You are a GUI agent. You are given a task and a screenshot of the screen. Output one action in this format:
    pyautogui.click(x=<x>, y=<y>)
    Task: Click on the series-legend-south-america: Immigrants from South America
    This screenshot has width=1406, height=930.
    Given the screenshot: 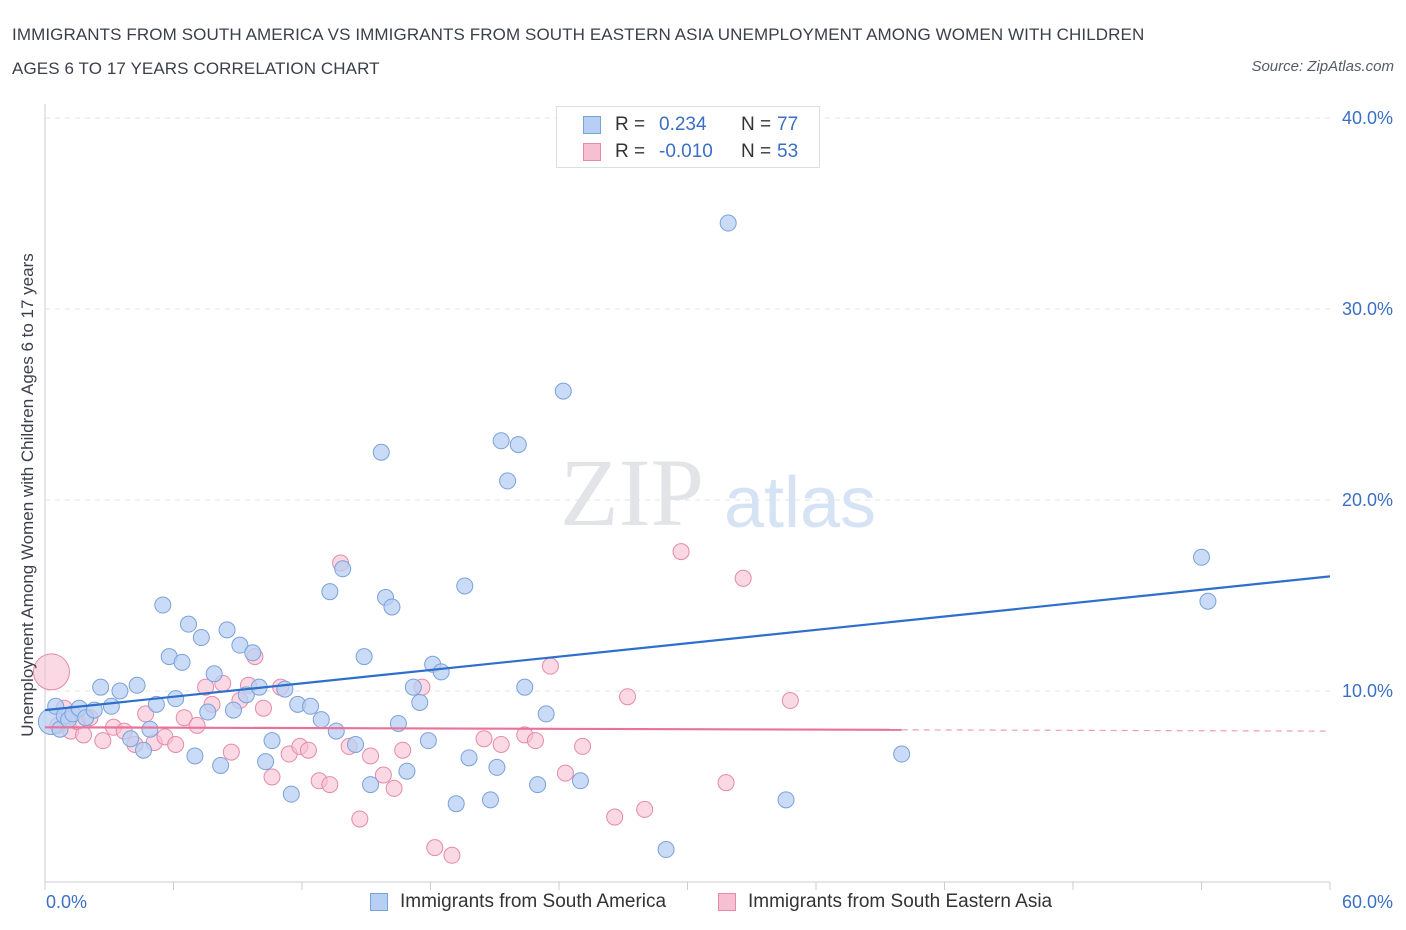 What is the action you would take?
    pyautogui.click(x=518, y=902)
    